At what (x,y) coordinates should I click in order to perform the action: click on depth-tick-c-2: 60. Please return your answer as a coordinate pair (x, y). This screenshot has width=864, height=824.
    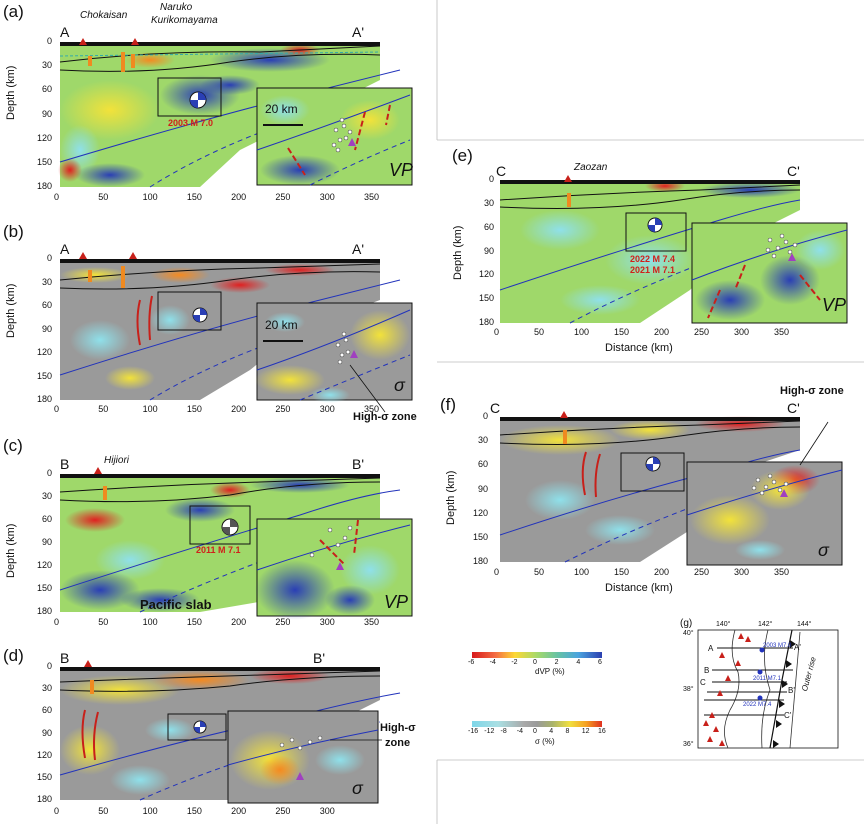
    Looking at the image, I should click on (46, 519).